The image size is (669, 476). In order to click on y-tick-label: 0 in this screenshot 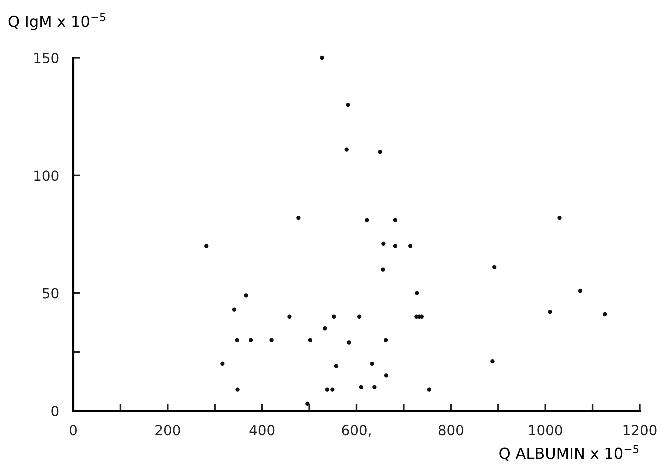, I will do `click(55, 411)`.